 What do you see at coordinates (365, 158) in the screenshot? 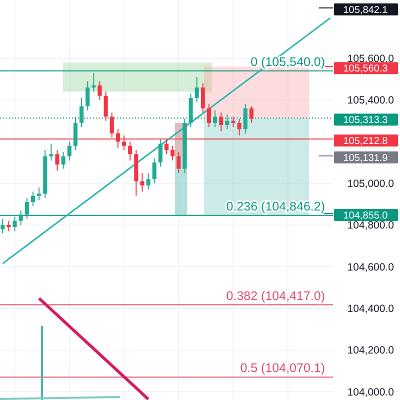
I see `ref-line-label: 105,131.9` at bounding box center [365, 158].